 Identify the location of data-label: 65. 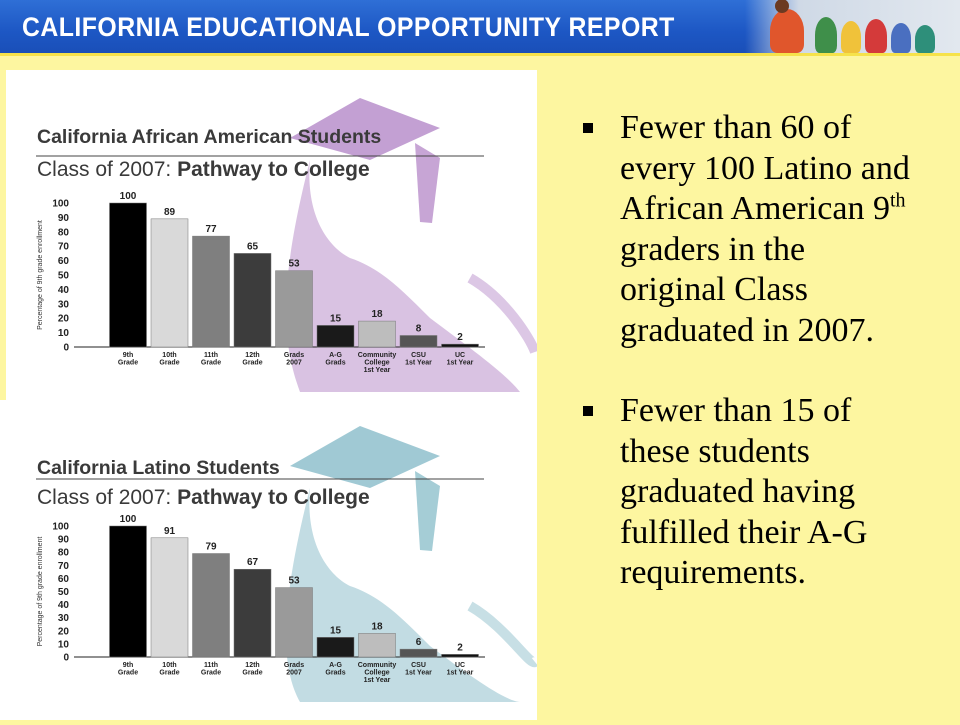
(253, 246).